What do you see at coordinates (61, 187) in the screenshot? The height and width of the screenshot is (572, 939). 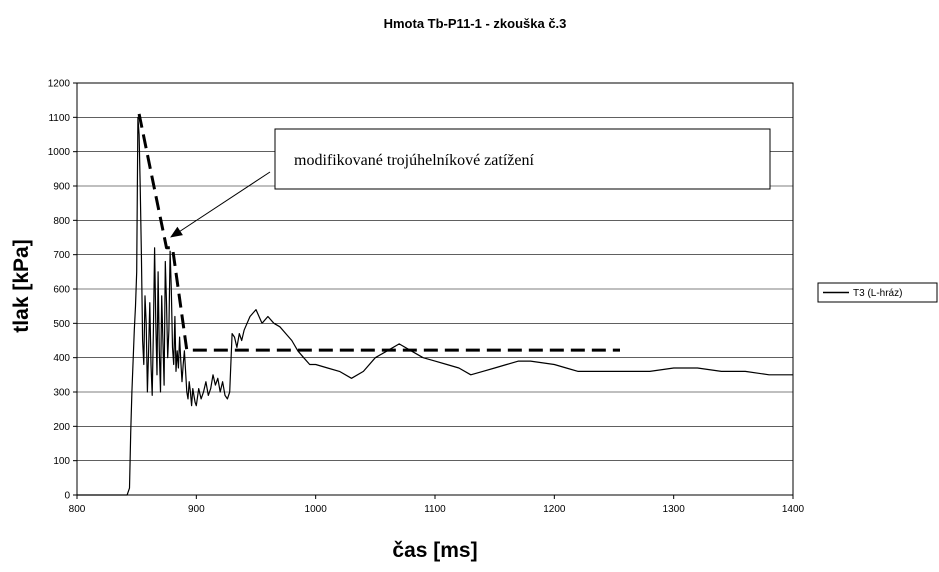 I see `y-tick-label: 900` at bounding box center [61, 187].